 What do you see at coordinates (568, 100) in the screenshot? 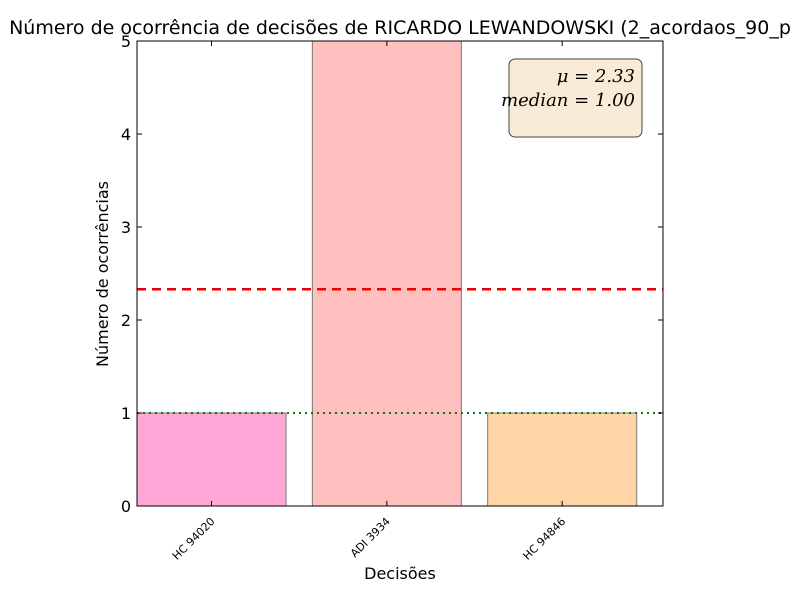
I see `stats-median-text: median = 1.00` at bounding box center [568, 100].